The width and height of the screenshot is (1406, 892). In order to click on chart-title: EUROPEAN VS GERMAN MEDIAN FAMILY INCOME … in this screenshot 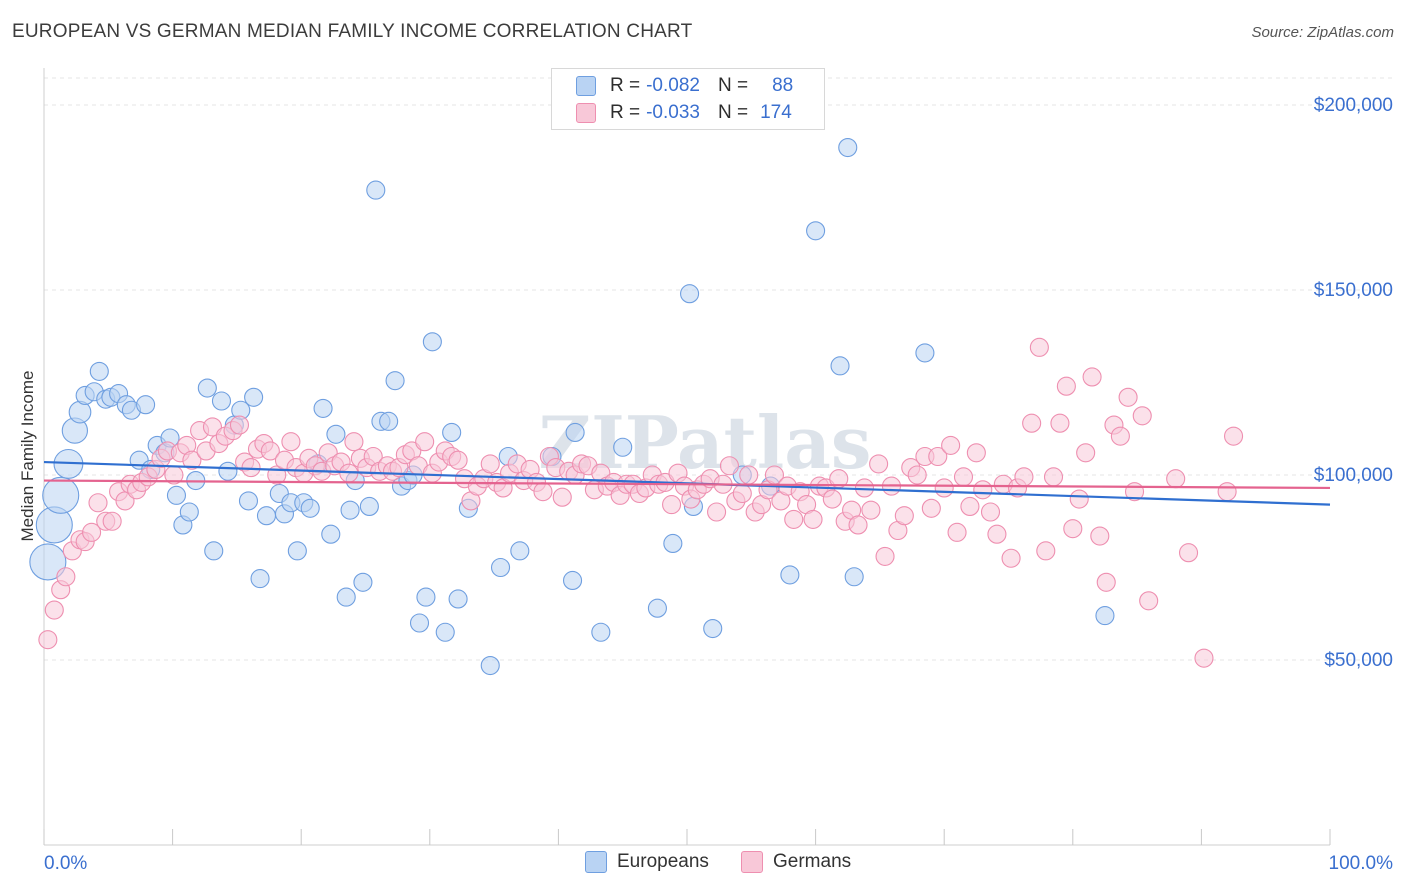, I will do `click(352, 31)`.